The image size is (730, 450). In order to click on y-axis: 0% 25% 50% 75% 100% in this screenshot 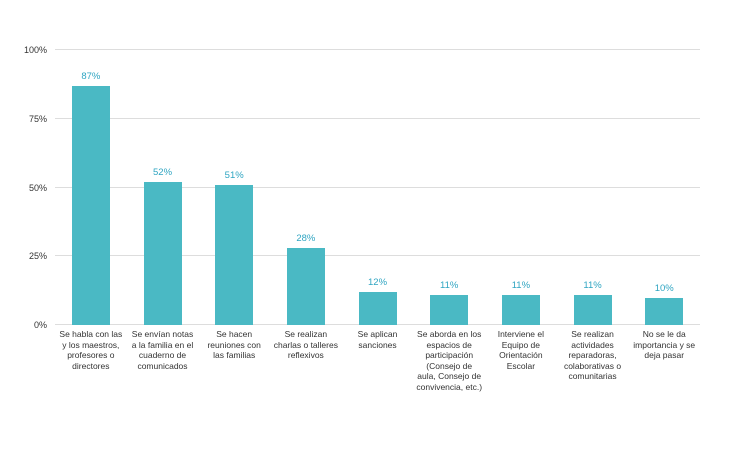, I will do `click(27, 187)`.